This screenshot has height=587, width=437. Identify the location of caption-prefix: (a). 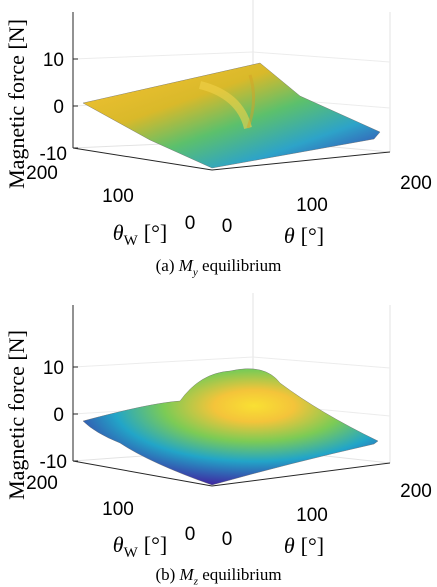
(165, 265).